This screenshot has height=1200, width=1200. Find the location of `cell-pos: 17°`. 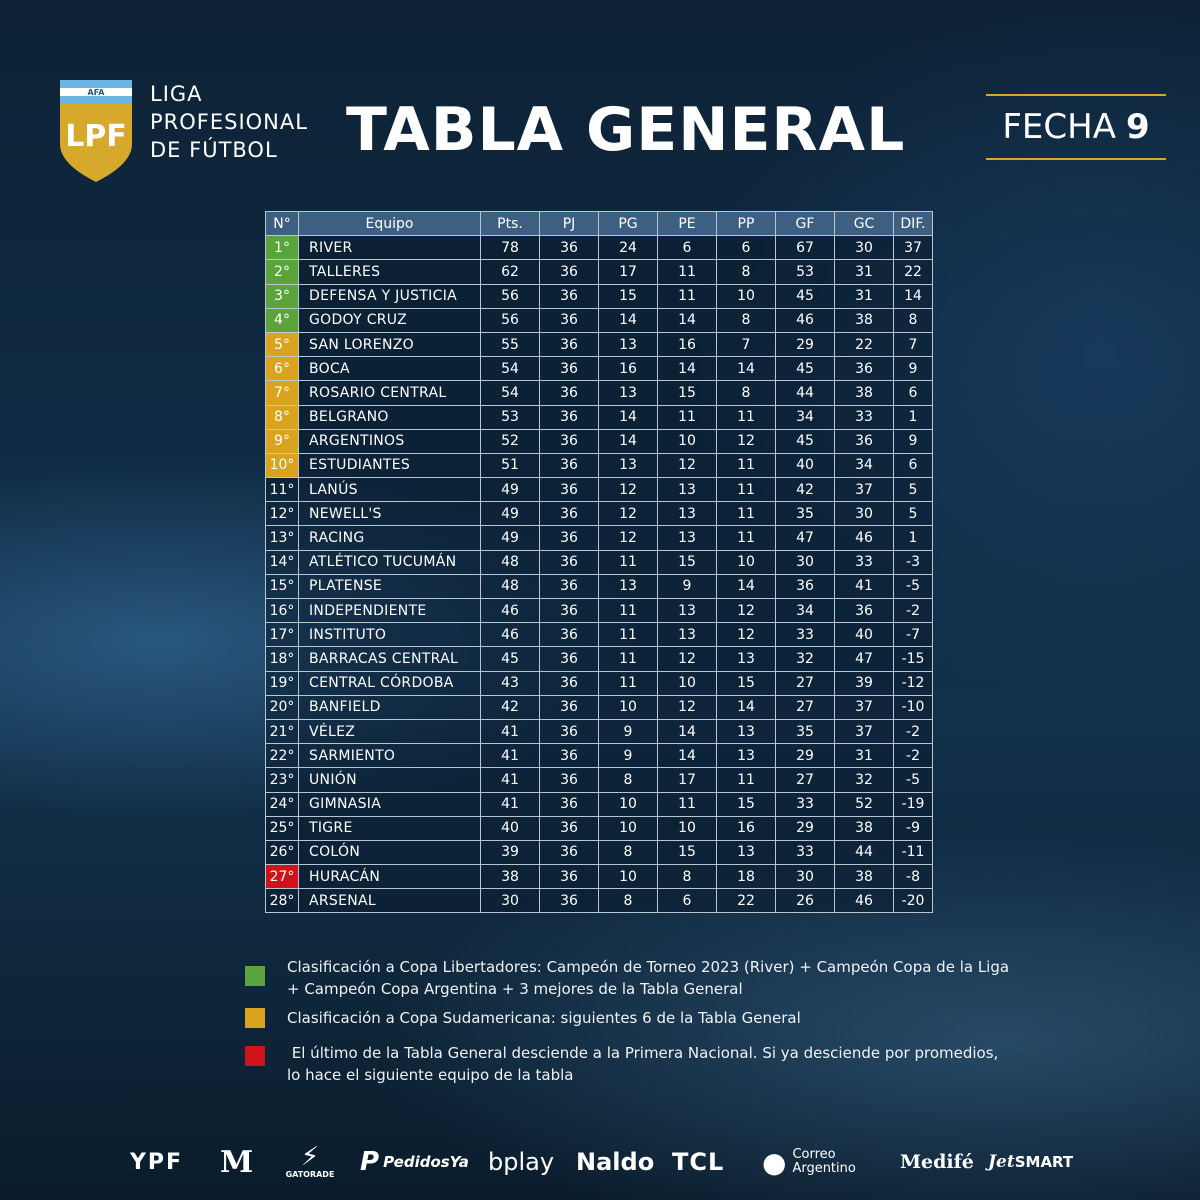

cell-pos: 17° is located at coordinates (282, 635).